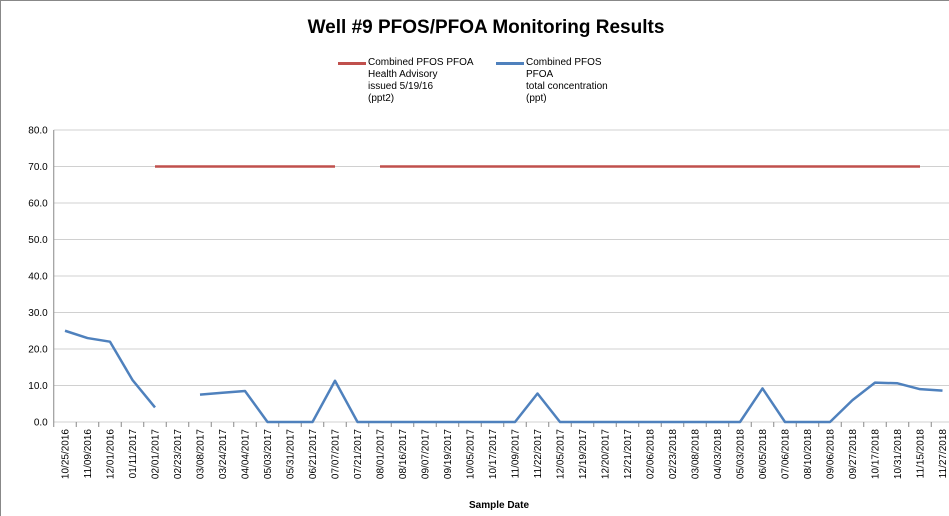  What do you see at coordinates (471, 454) in the screenshot?
I see `x-tick-label: 10/05/2017` at bounding box center [471, 454].